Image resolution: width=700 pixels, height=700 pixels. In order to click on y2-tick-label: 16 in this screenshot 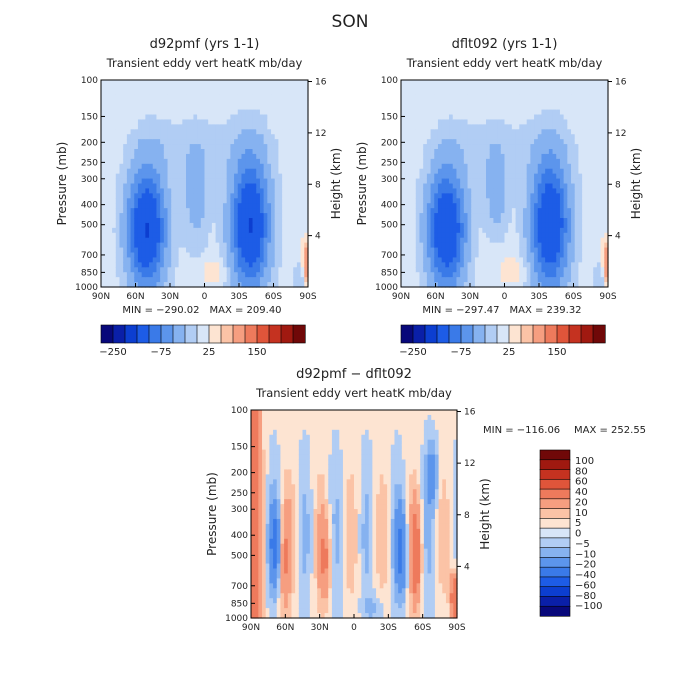, I will do `click(621, 83)`.